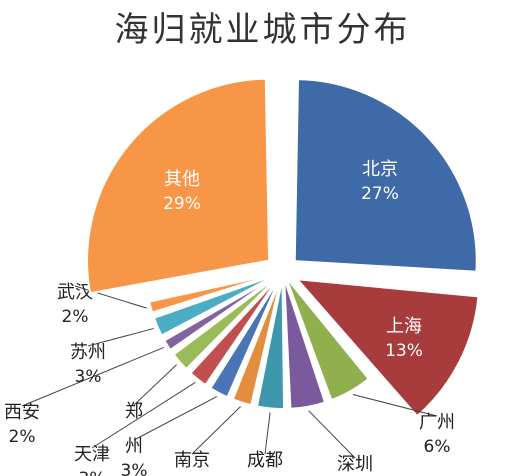  I want to click on slice-label-0: 北京, so click(380, 169).